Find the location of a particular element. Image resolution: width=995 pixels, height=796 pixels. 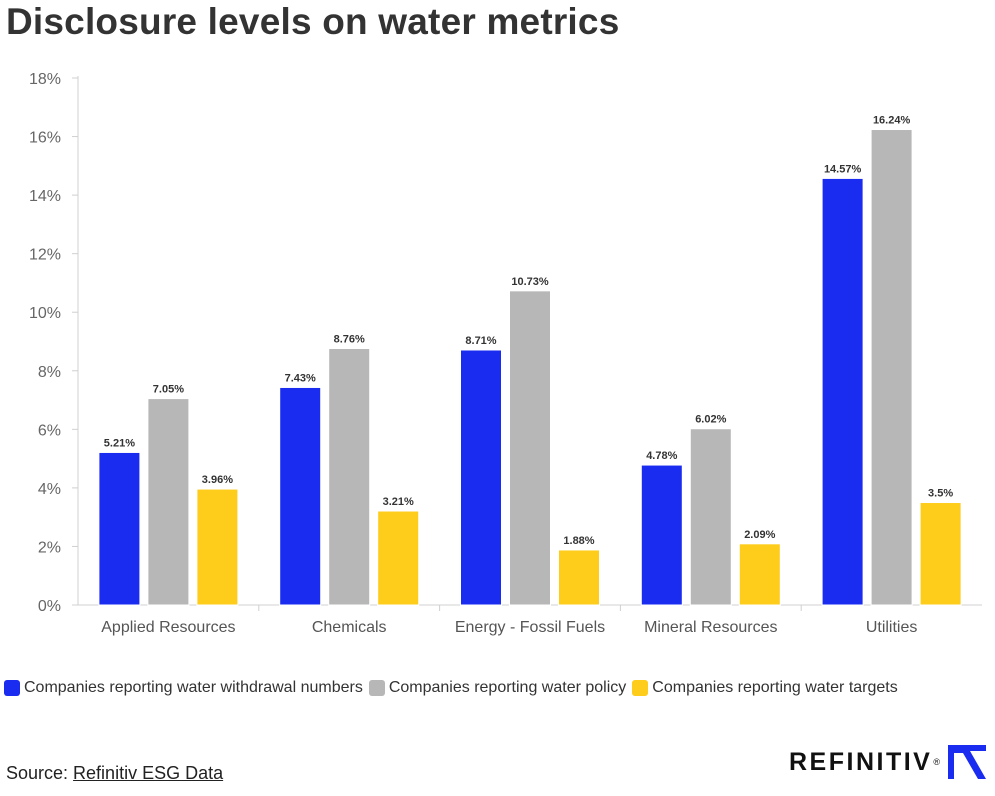

y-tick-label: 4% is located at coordinates (49, 489).